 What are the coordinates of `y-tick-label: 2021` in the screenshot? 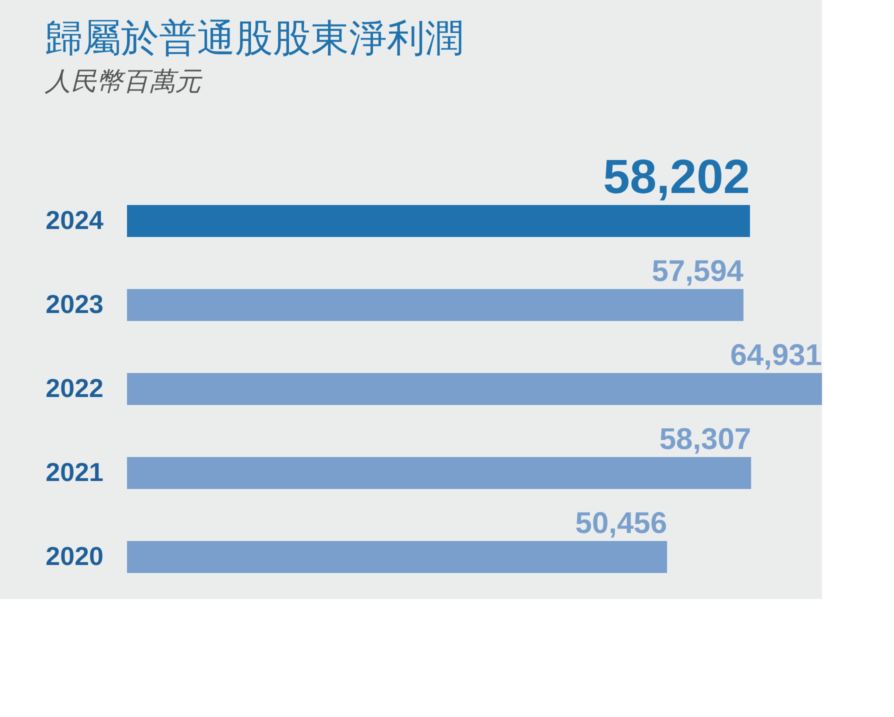 It's located at (75, 472).